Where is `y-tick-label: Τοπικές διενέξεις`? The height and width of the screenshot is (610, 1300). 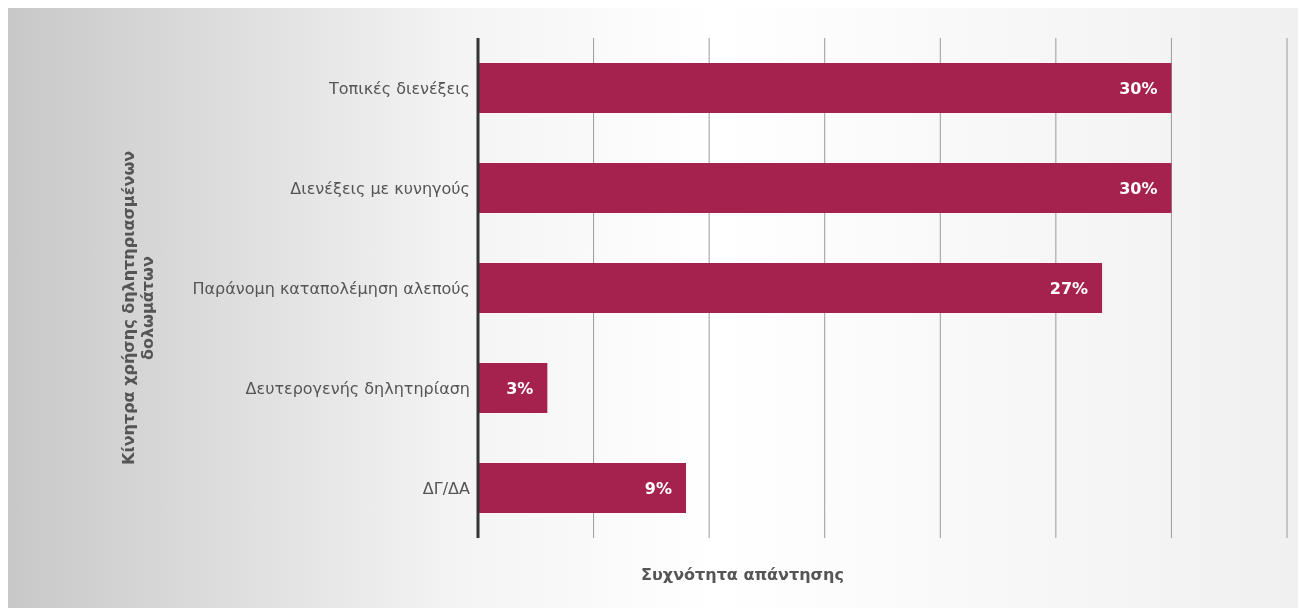
y-tick-label: Τοπικές διενέξεις is located at coordinates (399, 88).